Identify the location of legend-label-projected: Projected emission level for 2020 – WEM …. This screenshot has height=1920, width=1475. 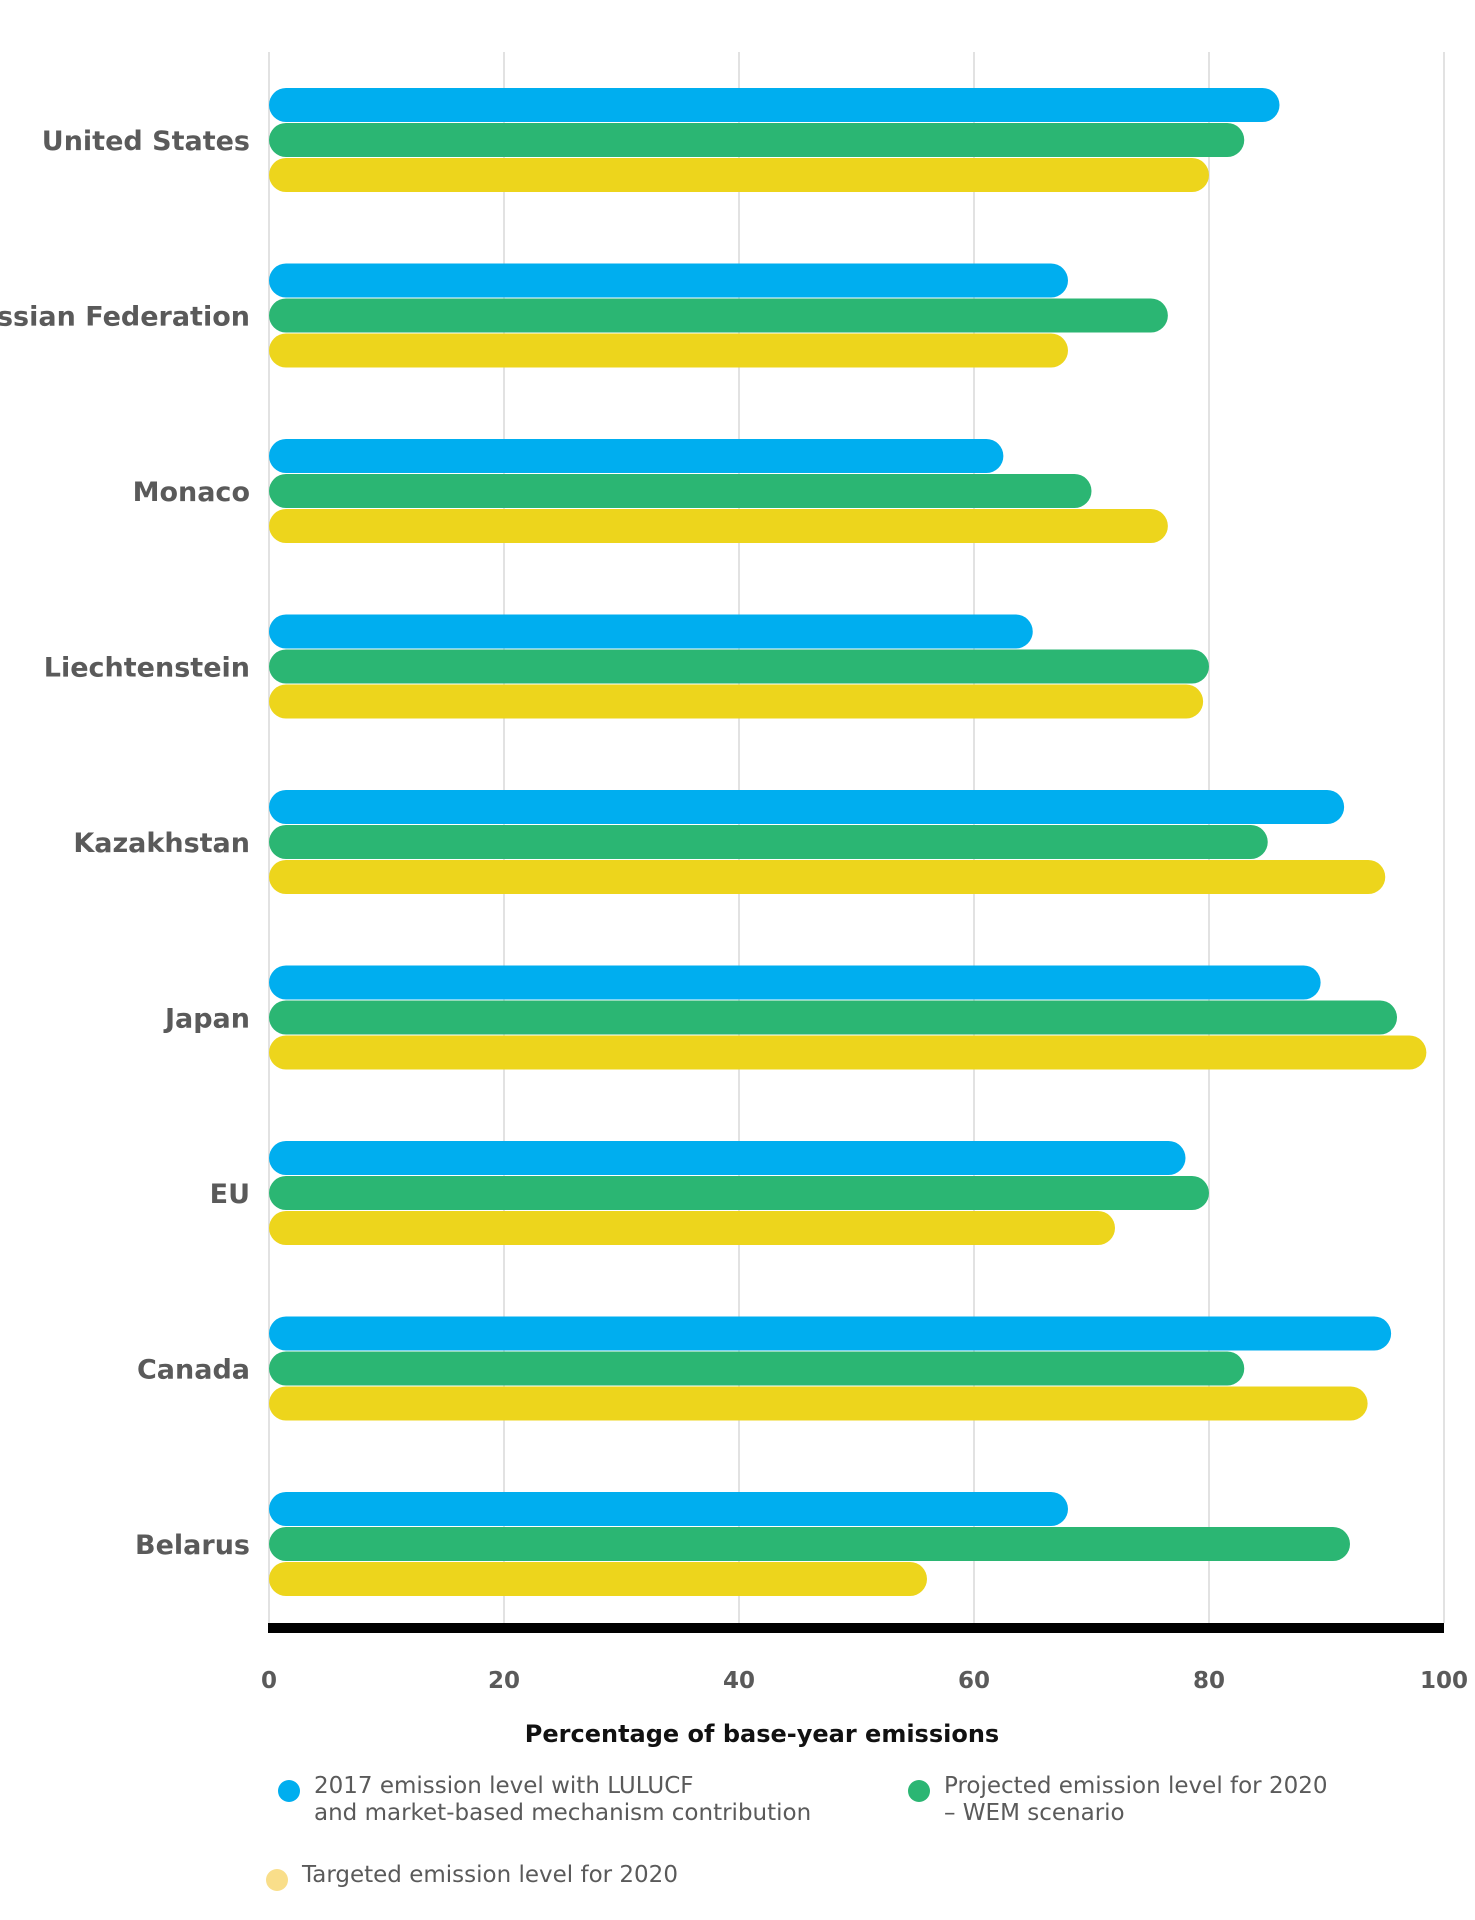
(1136, 1799).